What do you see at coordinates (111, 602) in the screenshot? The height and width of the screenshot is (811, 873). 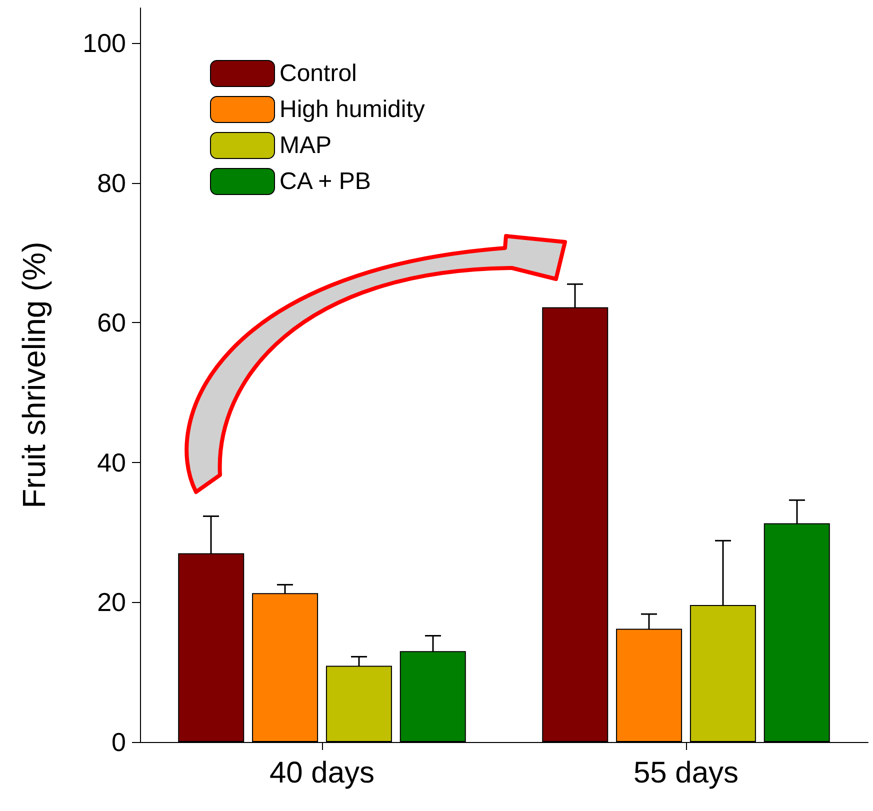 I see `y-tick-label: 20` at bounding box center [111, 602].